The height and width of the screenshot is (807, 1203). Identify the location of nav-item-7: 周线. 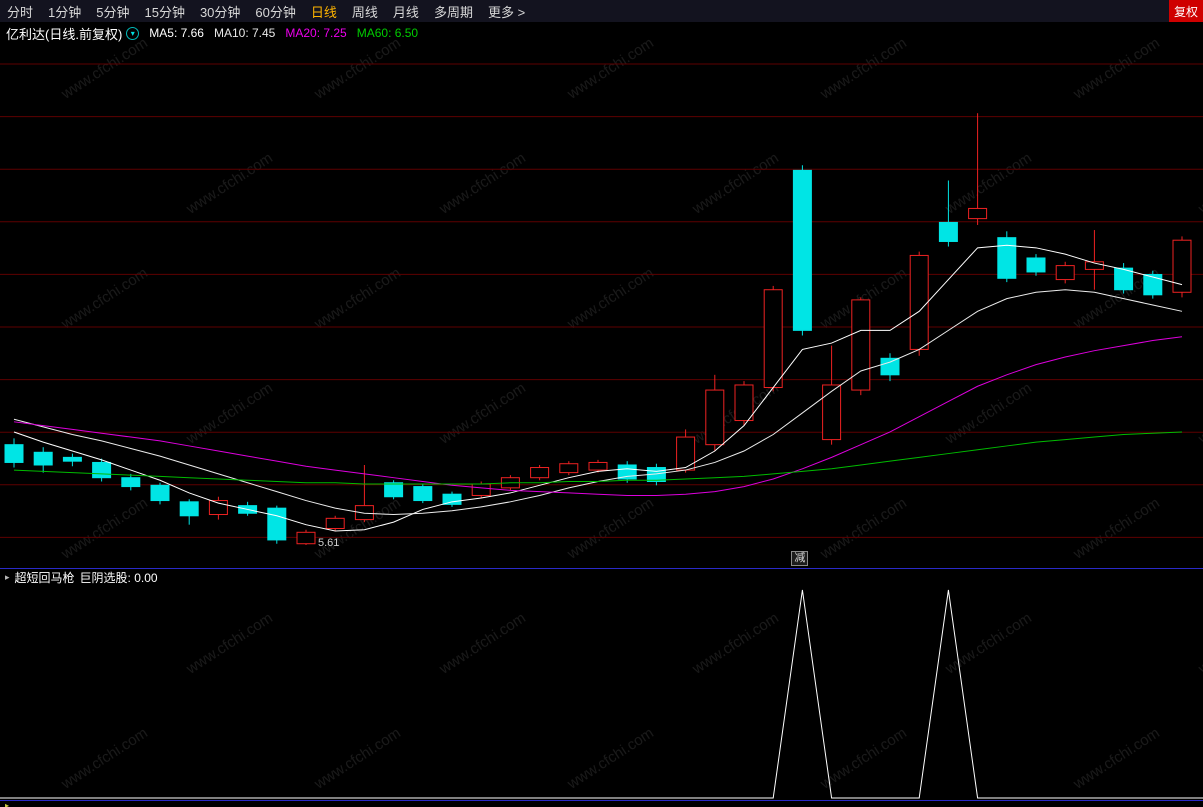
(364, 12).